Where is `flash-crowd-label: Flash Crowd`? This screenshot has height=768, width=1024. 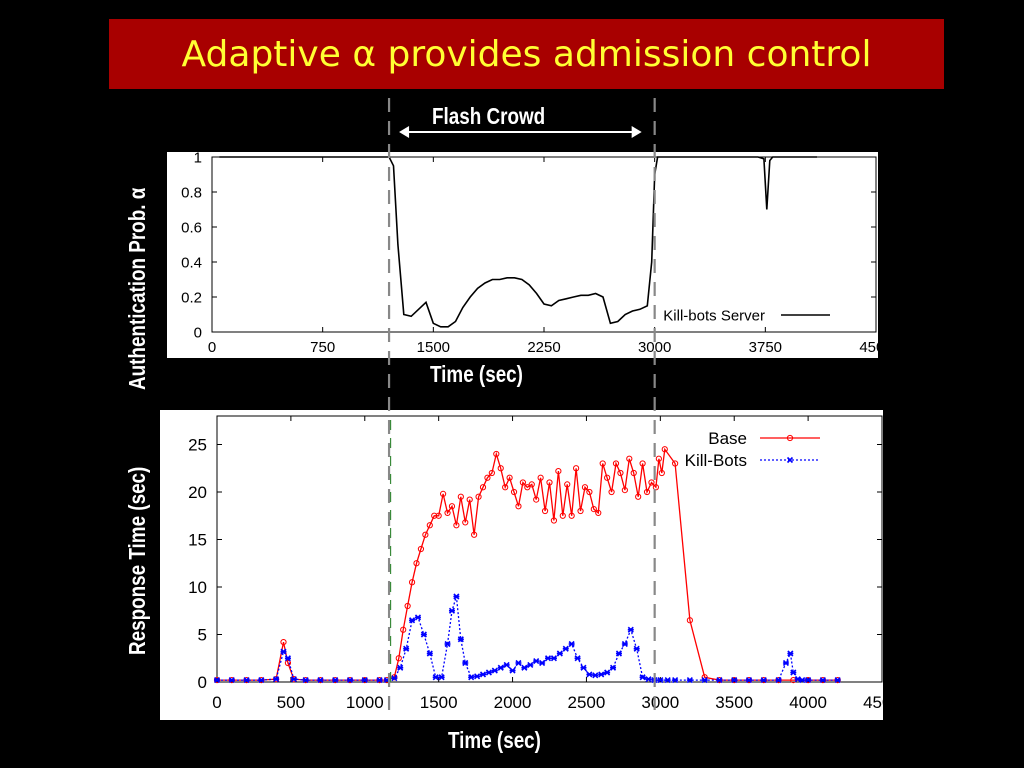 flash-crowd-label: Flash Crowd is located at coordinates (489, 116).